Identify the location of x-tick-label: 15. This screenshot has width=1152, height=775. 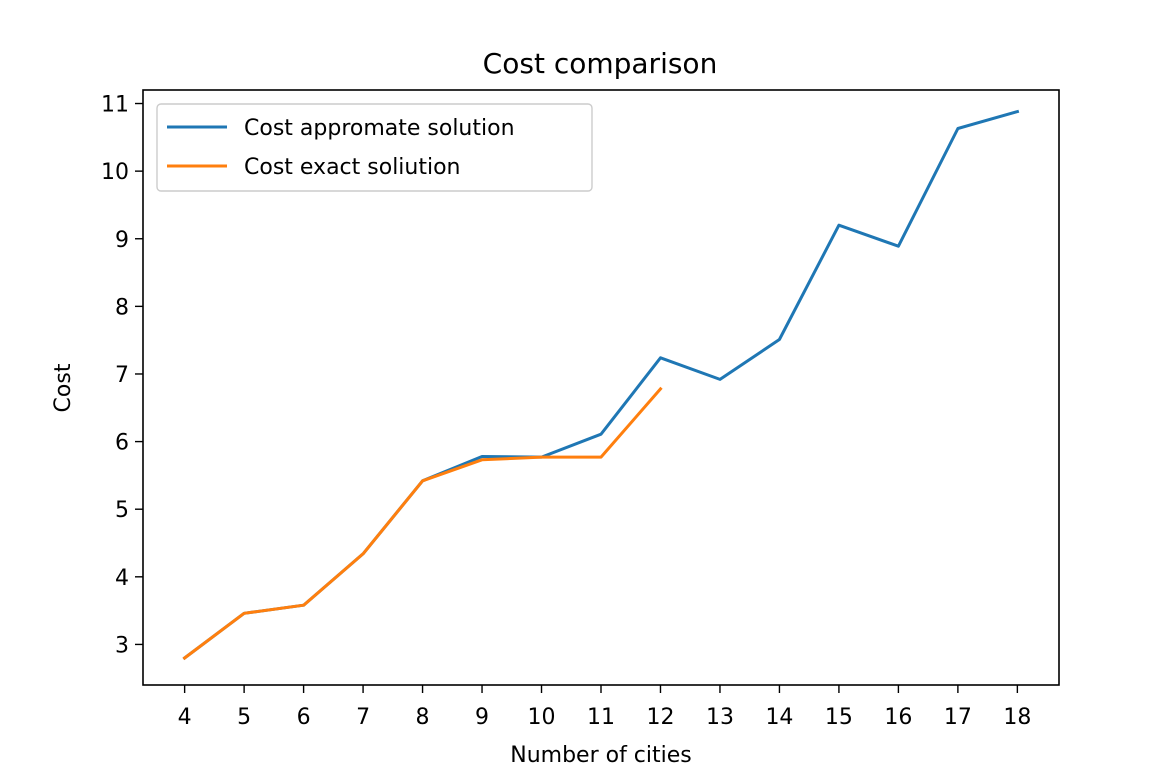
(839, 717).